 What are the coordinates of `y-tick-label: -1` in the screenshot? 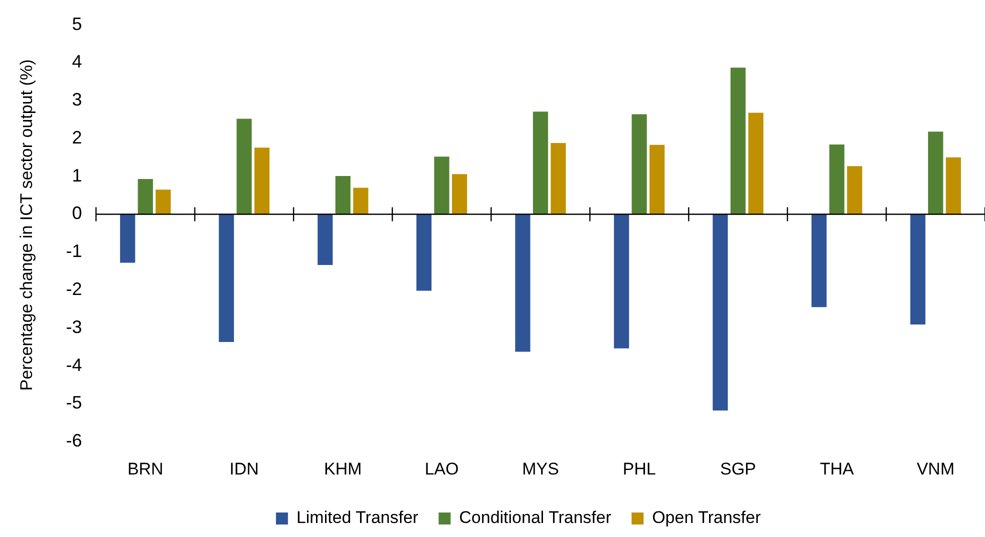 It's located at (74, 251).